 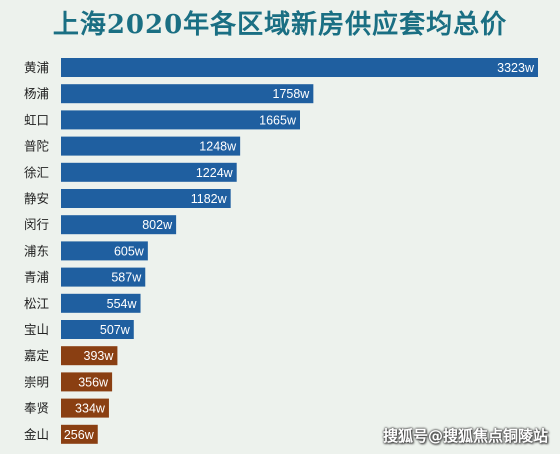 I want to click on value-label: 507w, so click(x=115, y=330).